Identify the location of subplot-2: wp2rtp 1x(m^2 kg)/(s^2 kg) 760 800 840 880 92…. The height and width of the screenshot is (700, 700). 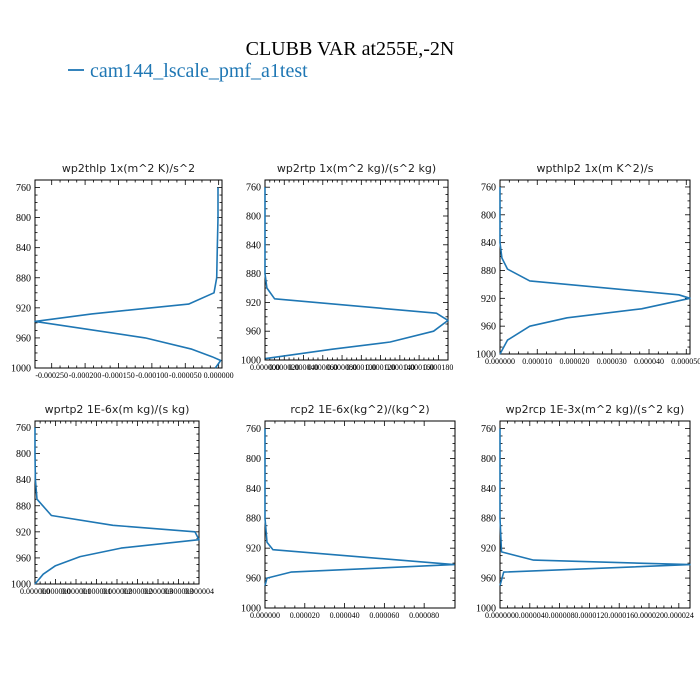
(347, 267).